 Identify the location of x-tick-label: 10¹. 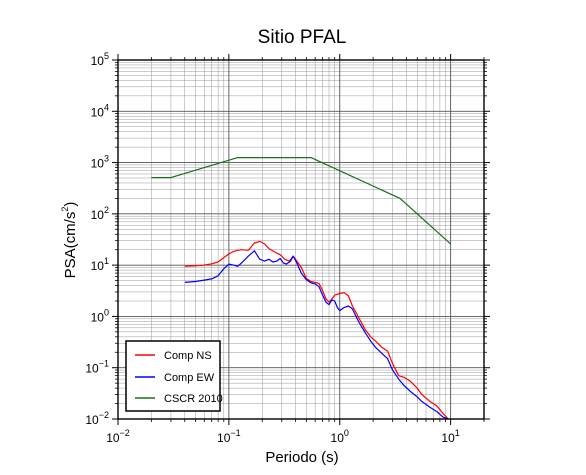
(450, 436).